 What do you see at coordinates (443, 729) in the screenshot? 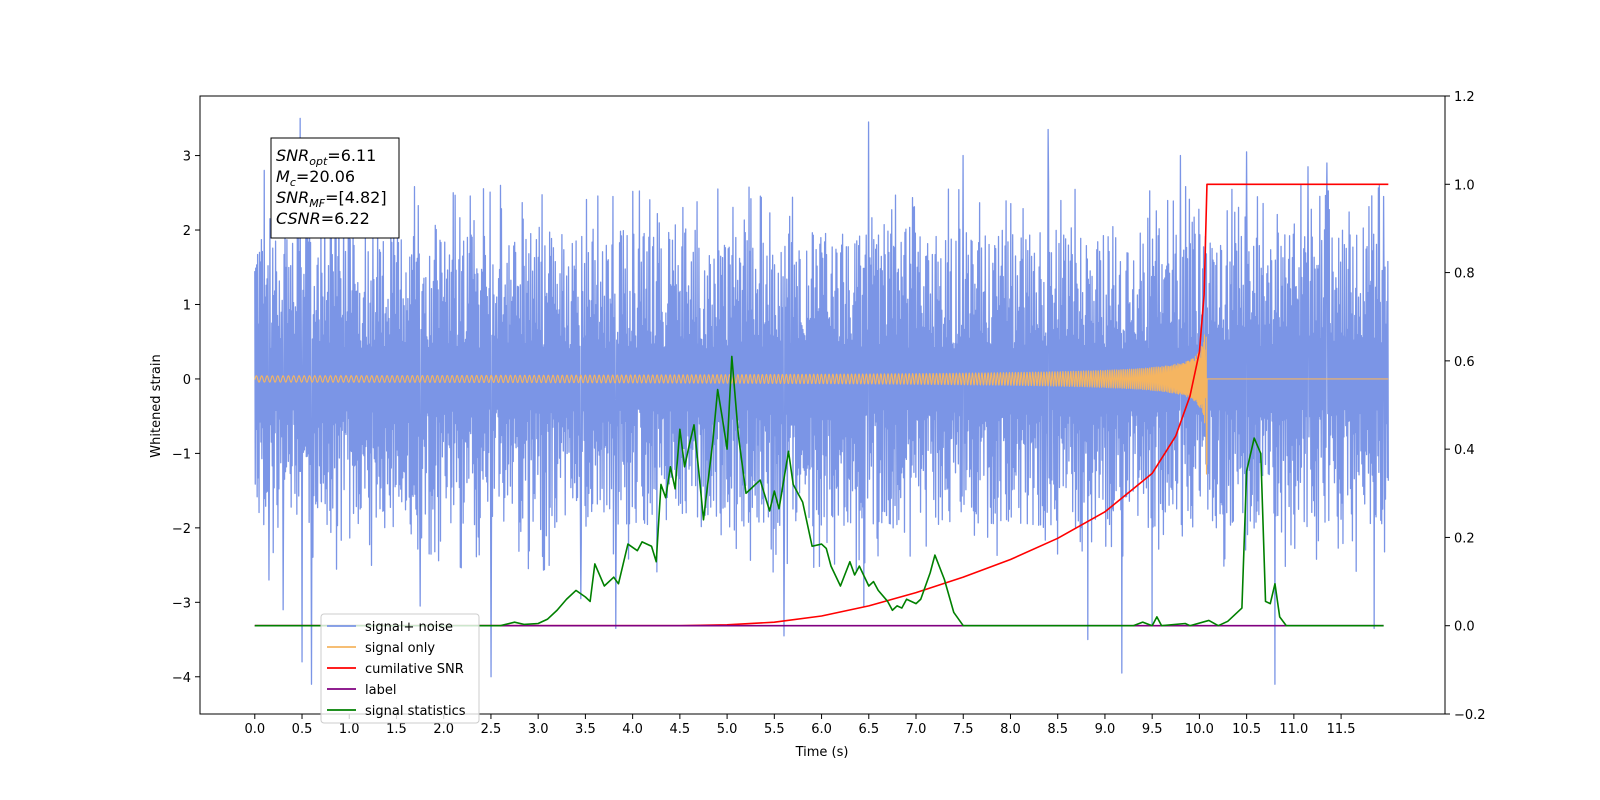
I see `x-tick-label: 2.0` at bounding box center [443, 729].